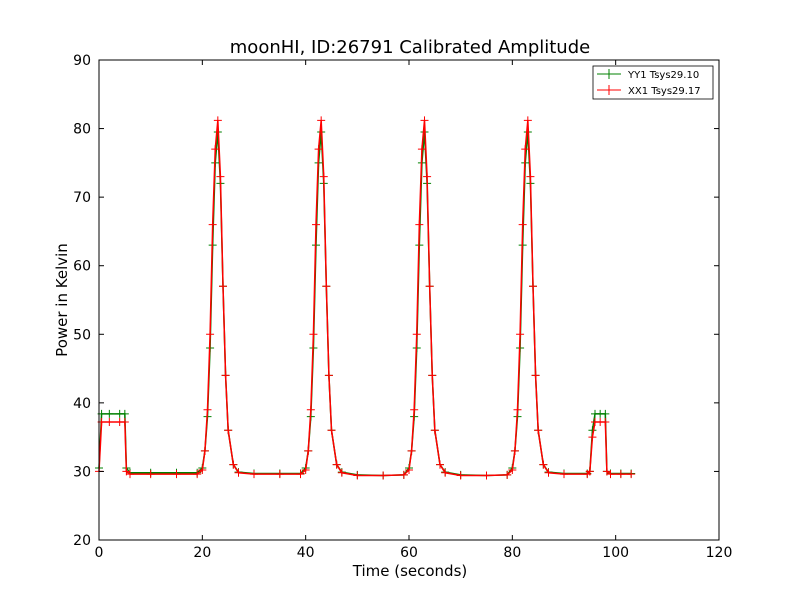 Image resolution: width=800 pixels, height=600 pixels. Describe the element at coordinates (410, 571) in the screenshot. I see `x-axis-label: Time (seconds)` at that location.